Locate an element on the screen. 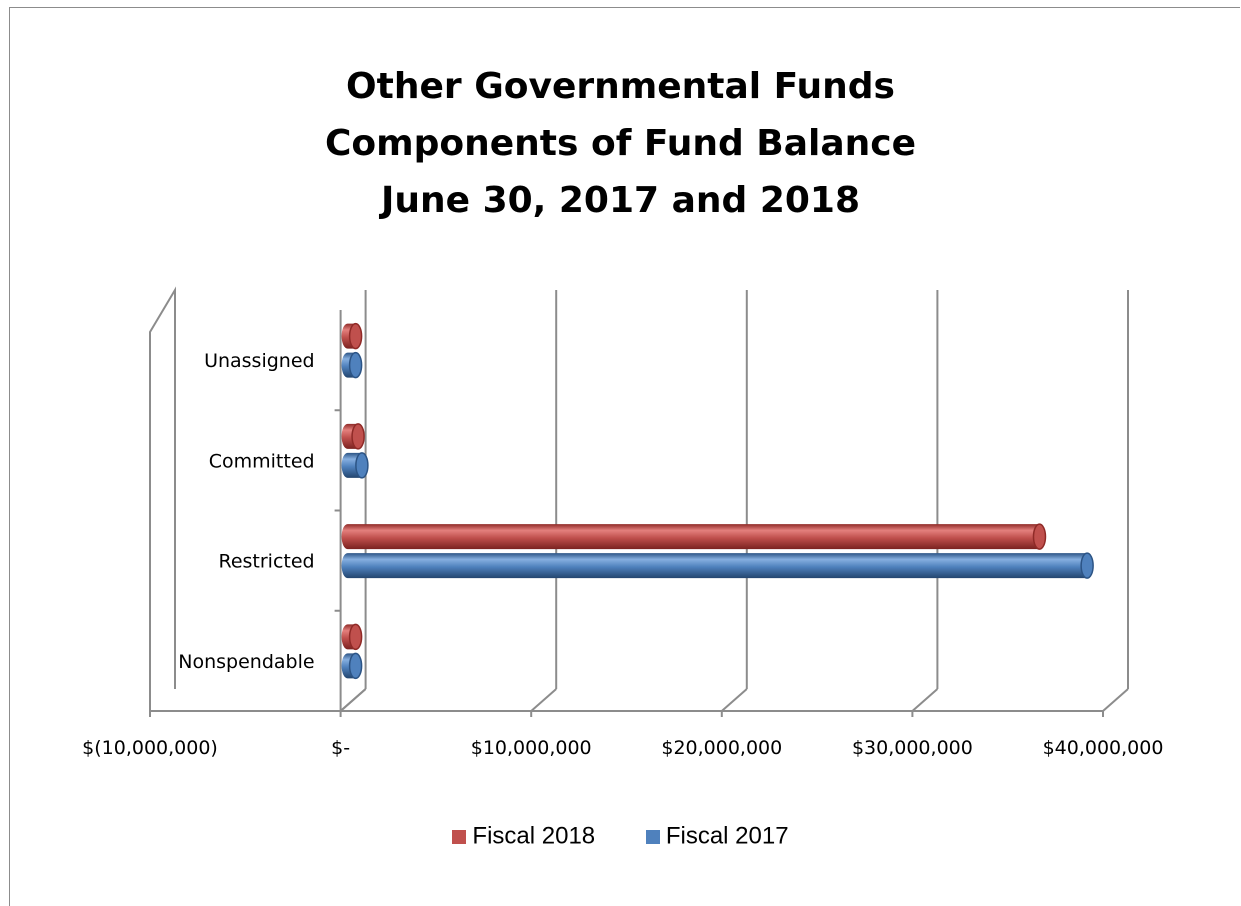  legend-label-fiscal-2018: Fiscal 2018 is located at coordinates (534, 836).